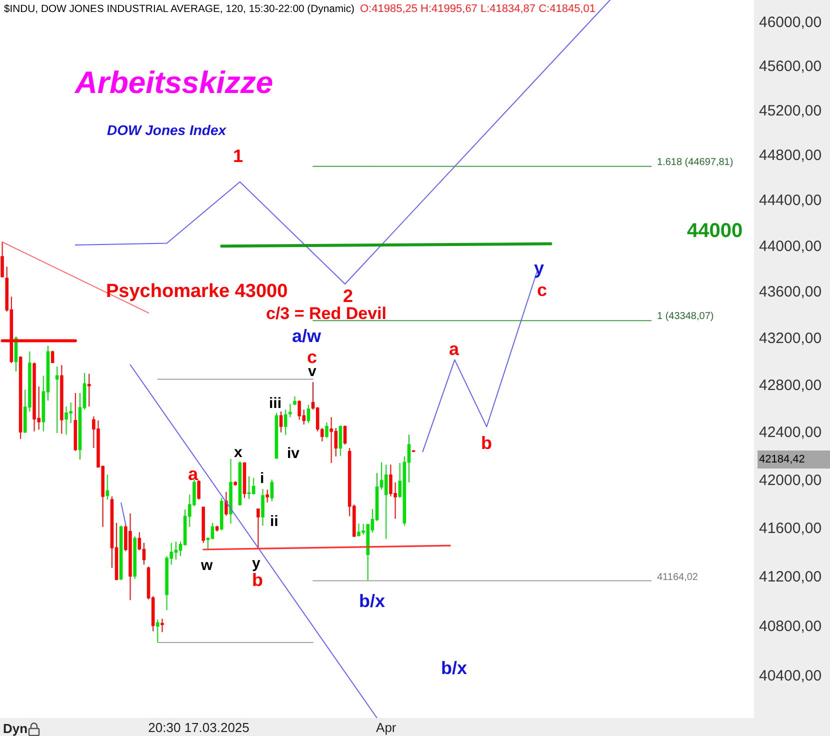 Image resolution: width=830 pixels, height=736 pixels. I want to click on annotation: iii, so click(275, 403).